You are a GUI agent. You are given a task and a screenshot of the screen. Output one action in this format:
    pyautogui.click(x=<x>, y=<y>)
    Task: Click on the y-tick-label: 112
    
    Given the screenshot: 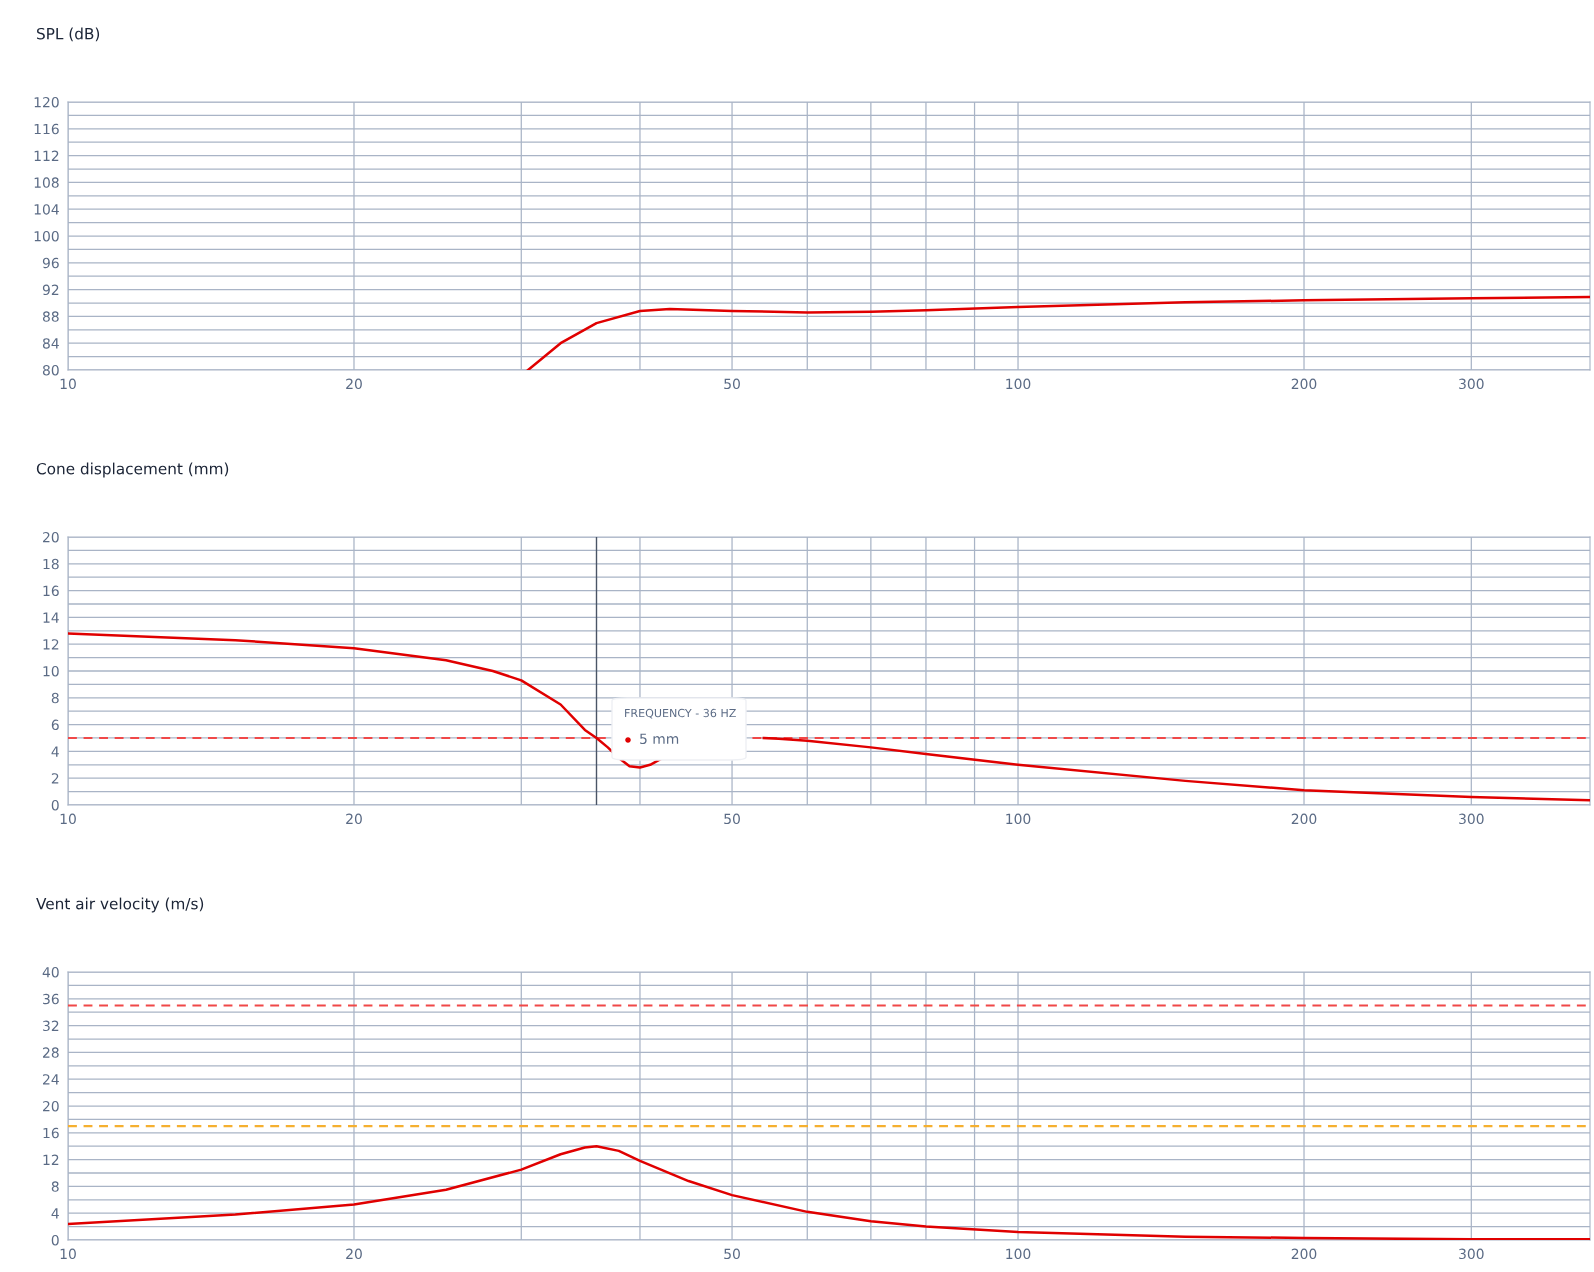 What is the action you would take?
    pyautogui.click(x=46, y=155)
    